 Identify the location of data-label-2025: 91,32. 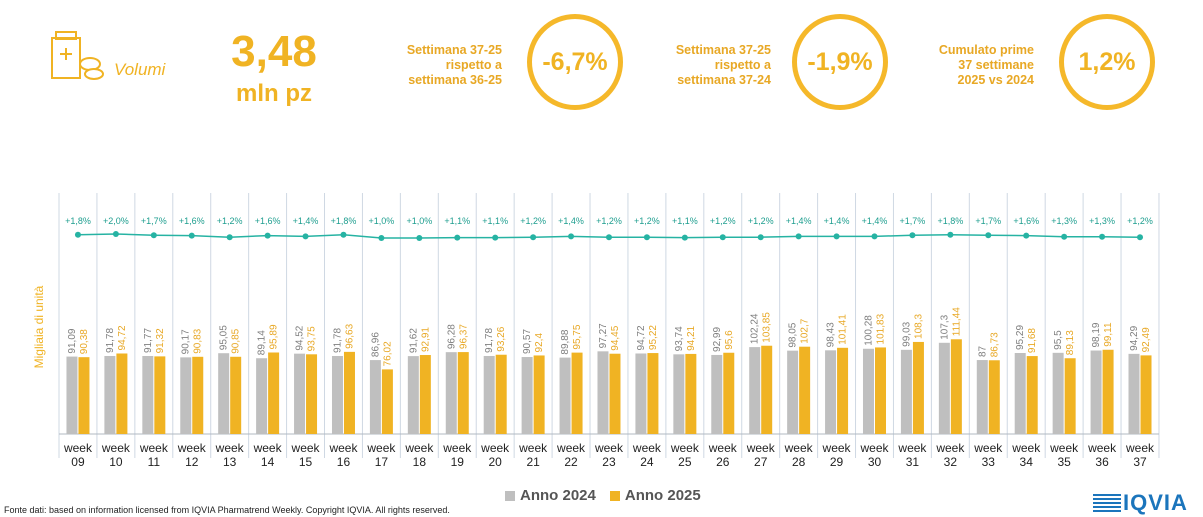
(160, 340).